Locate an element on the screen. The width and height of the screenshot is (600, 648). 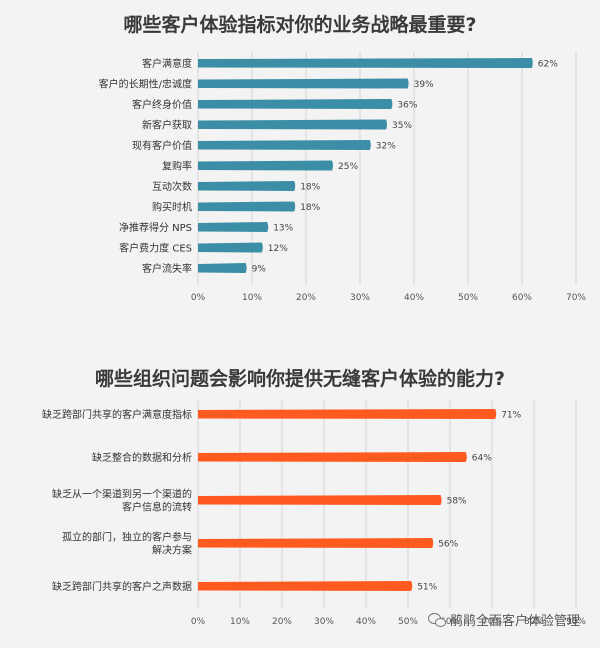
chart1-category-label: 购买时机 is located at coordinates (172, 207).